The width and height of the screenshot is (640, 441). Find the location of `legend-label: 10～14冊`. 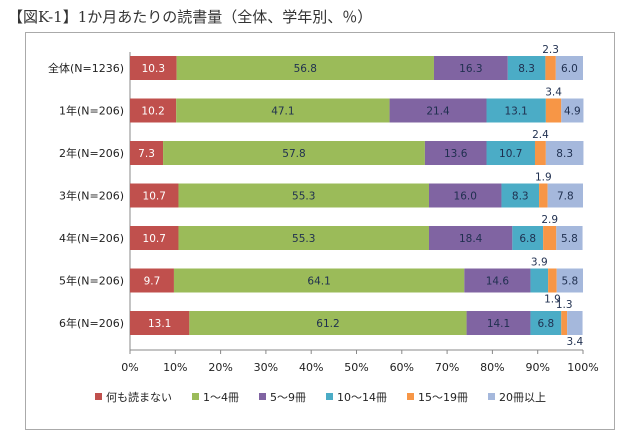

legend-label: 10～14冊 is located at coordinates (362, 397).